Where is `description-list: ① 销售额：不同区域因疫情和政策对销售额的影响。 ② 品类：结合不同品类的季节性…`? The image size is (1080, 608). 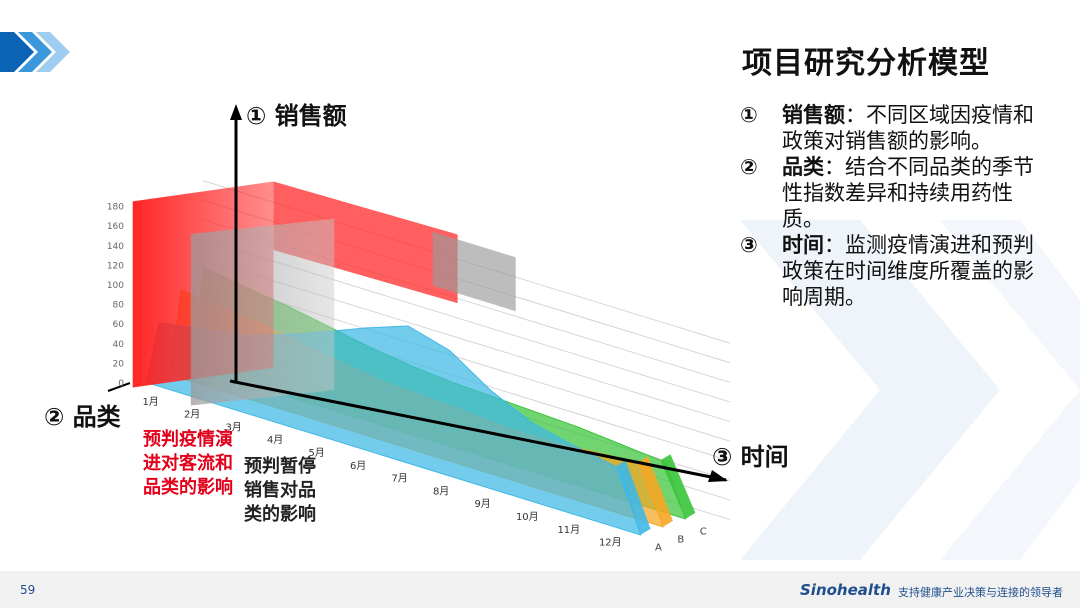 description-list: ① 销售额：不同区域因疫情和政策对销售额的影响。 ② 品类：结合不同品类的季节性… is located at coordinates (890, 206).